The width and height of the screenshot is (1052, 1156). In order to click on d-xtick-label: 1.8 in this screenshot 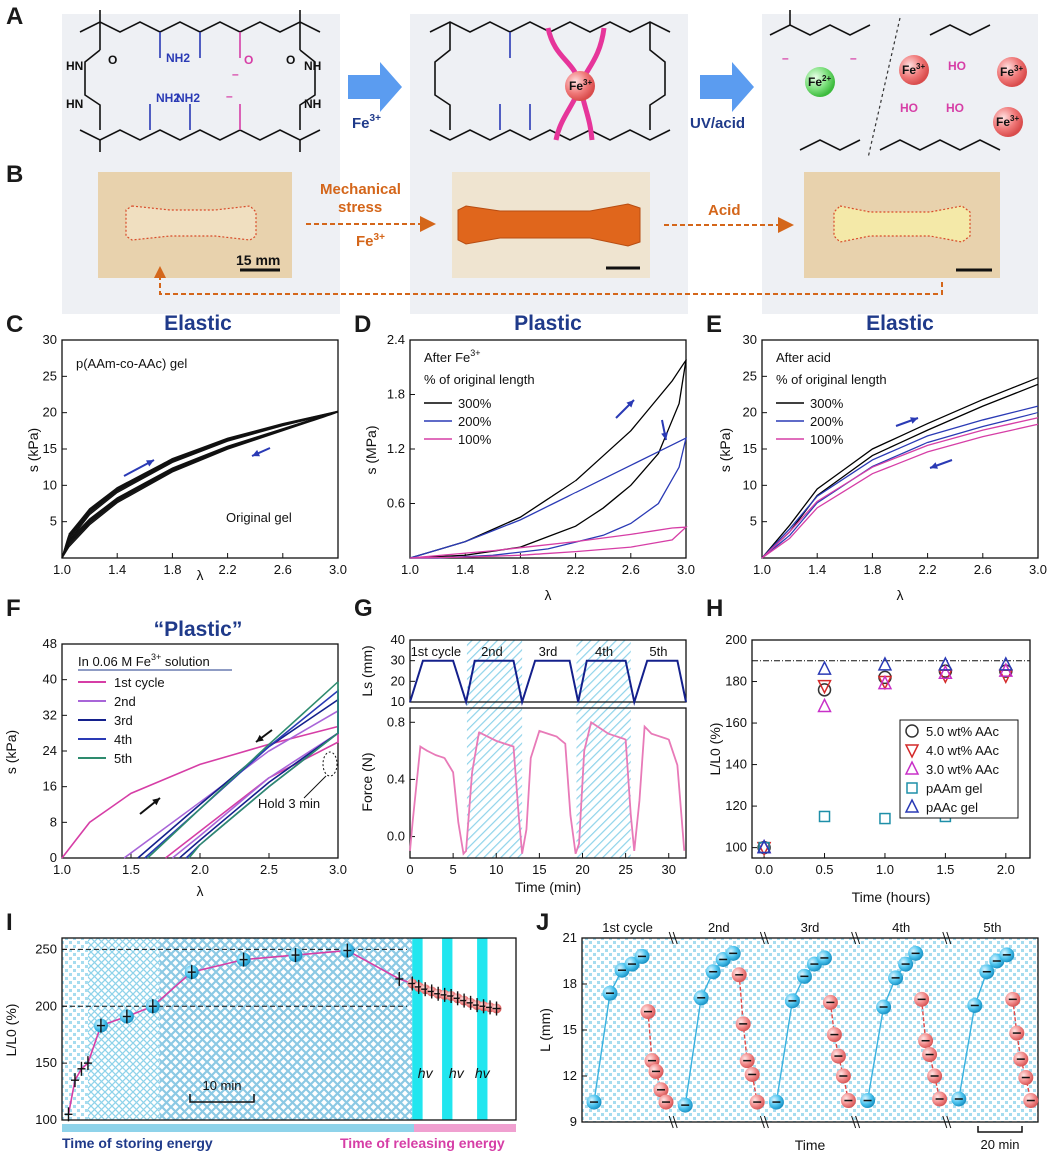, I will do `click(520, 569)`.